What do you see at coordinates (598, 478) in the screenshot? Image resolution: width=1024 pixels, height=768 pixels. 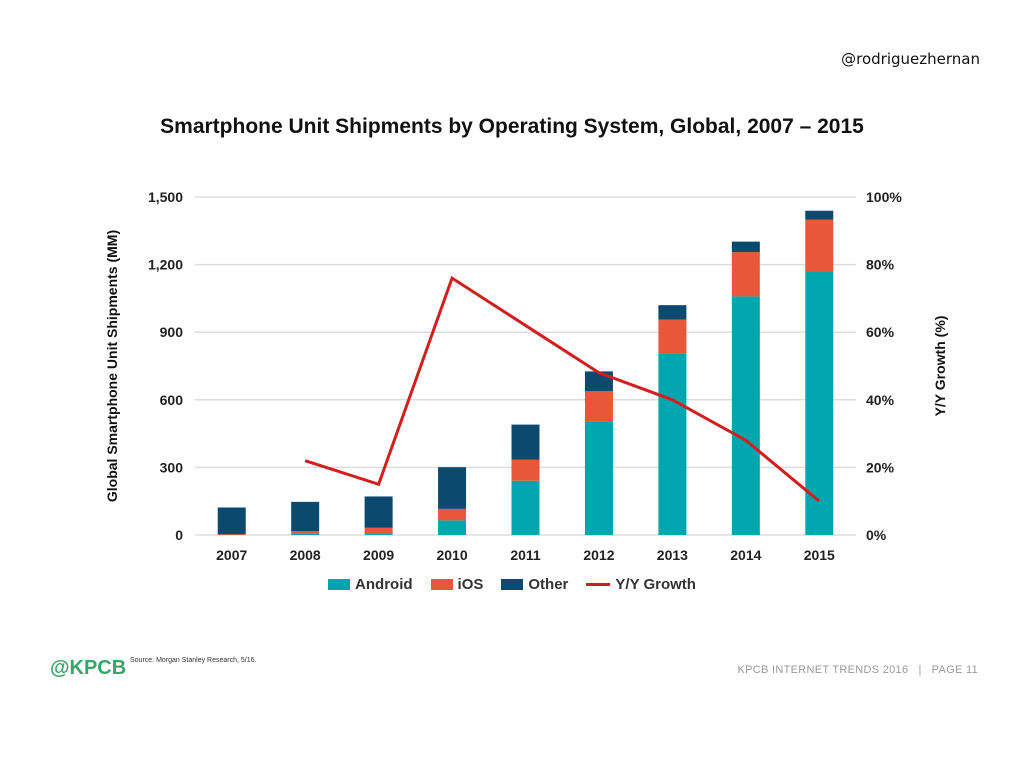 I see `bar-android-2012` at bounding box center [598, 478].